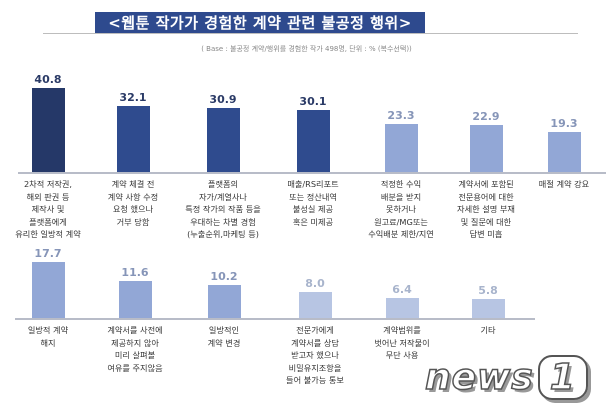 This screenshot has width=613, height=415. Describe the element at coordinates (48, 209) in the screenshot. I see `category-label: 2차적 저작권, 해외 판권 등 제작사 및 플랫폼에게 유리한 일방적 계약` at that location.